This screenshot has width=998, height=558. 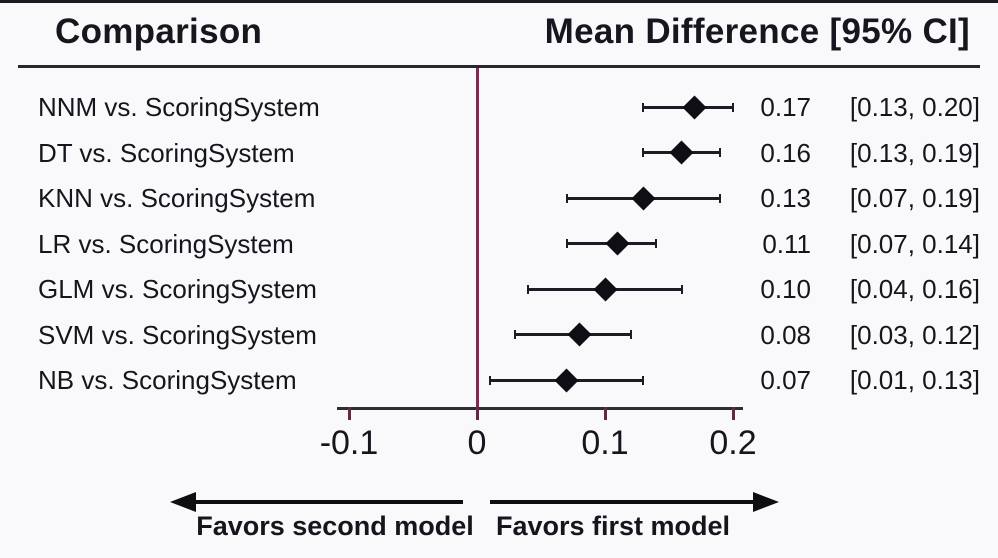 I want to click on estimate-value: 0.13, so click(x=785, y=198).